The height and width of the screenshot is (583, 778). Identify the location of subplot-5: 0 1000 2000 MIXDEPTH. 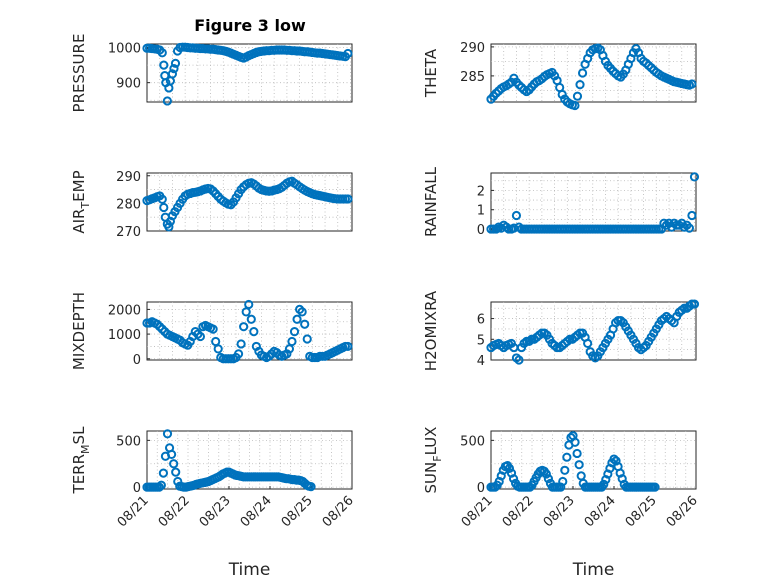
(211, 331).